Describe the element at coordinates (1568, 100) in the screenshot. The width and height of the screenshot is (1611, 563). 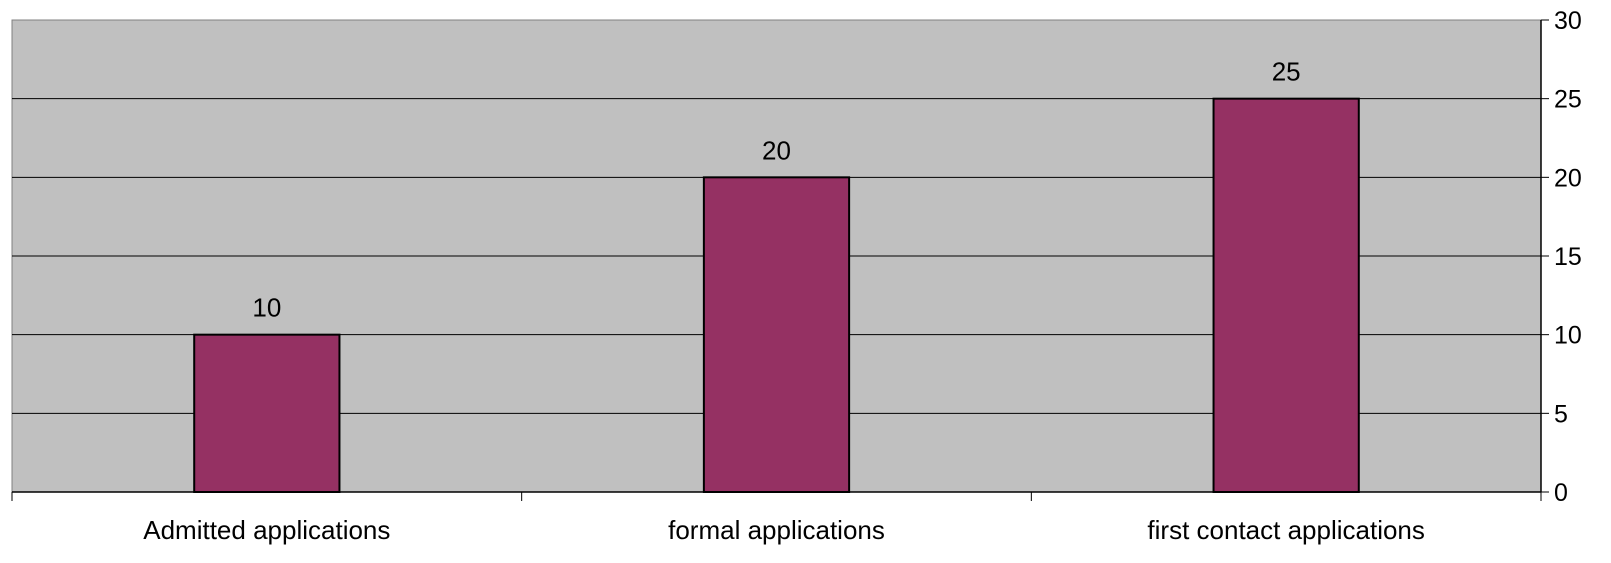
I see `y-tick-label: 25` at that location.